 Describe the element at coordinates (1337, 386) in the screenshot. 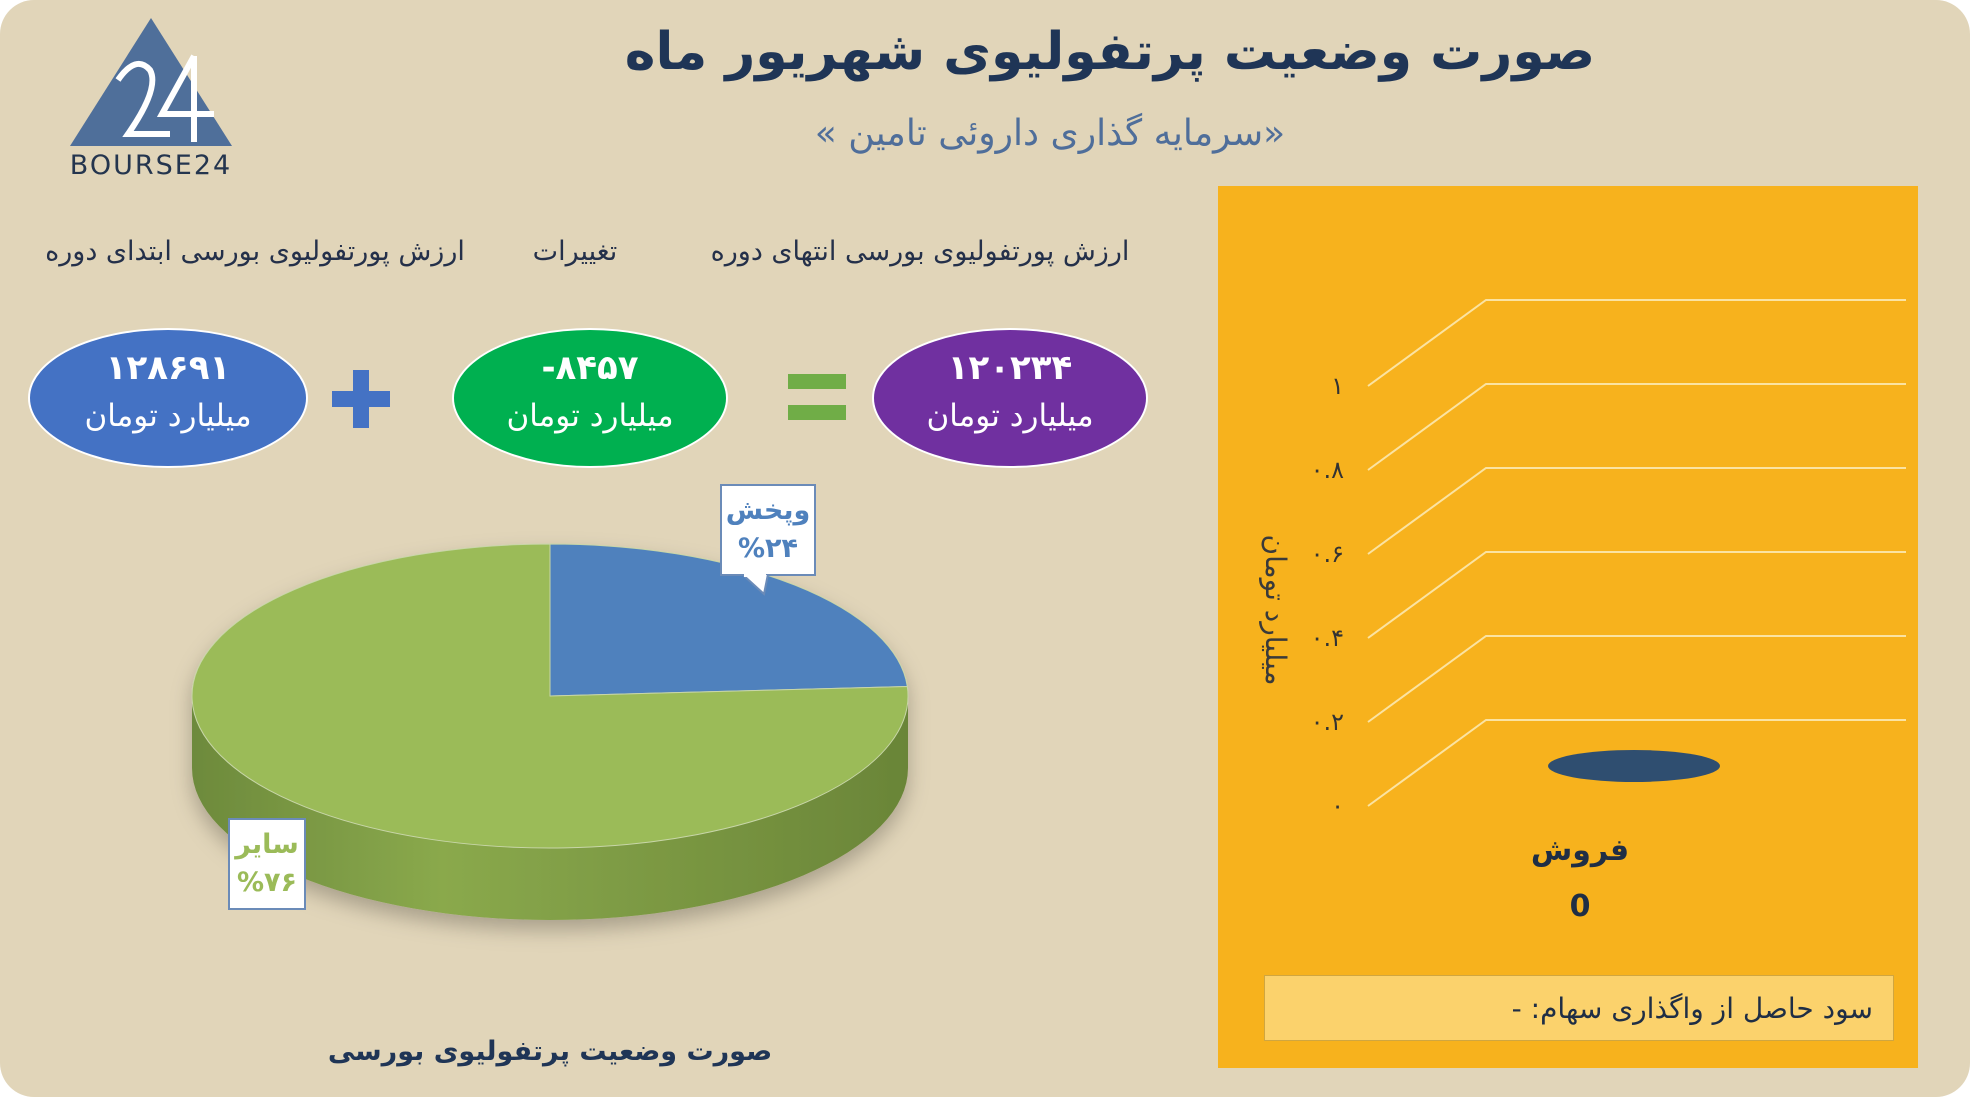

I see `bar-ytick-label: ۱` at that location.